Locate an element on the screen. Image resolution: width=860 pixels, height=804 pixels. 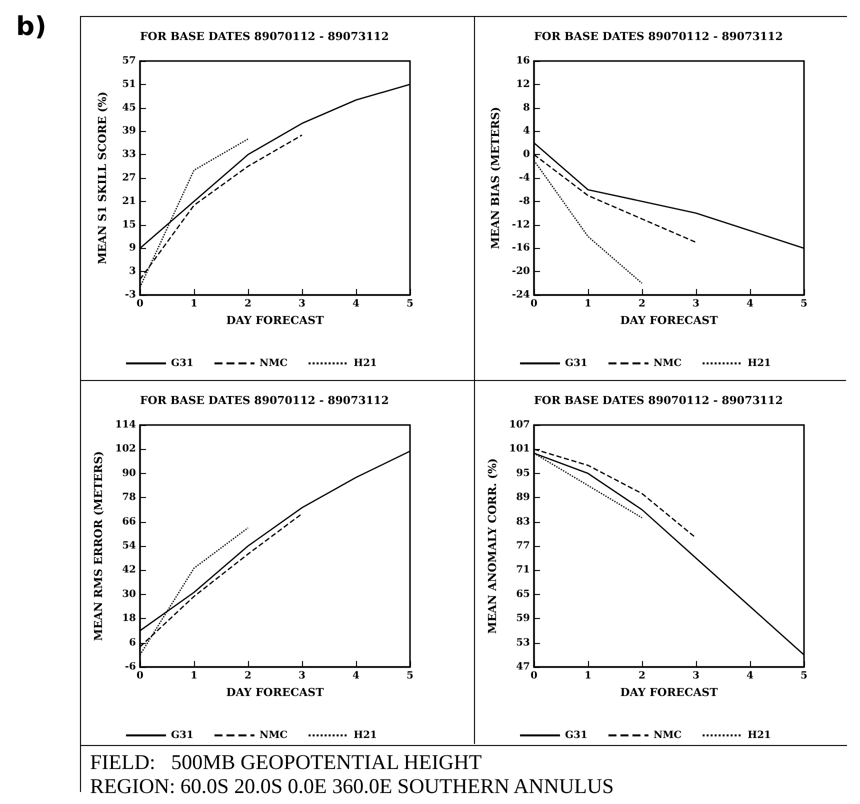
y-axis-title: MEAN BIAS (METERS) is located at coordinates (495, 178).